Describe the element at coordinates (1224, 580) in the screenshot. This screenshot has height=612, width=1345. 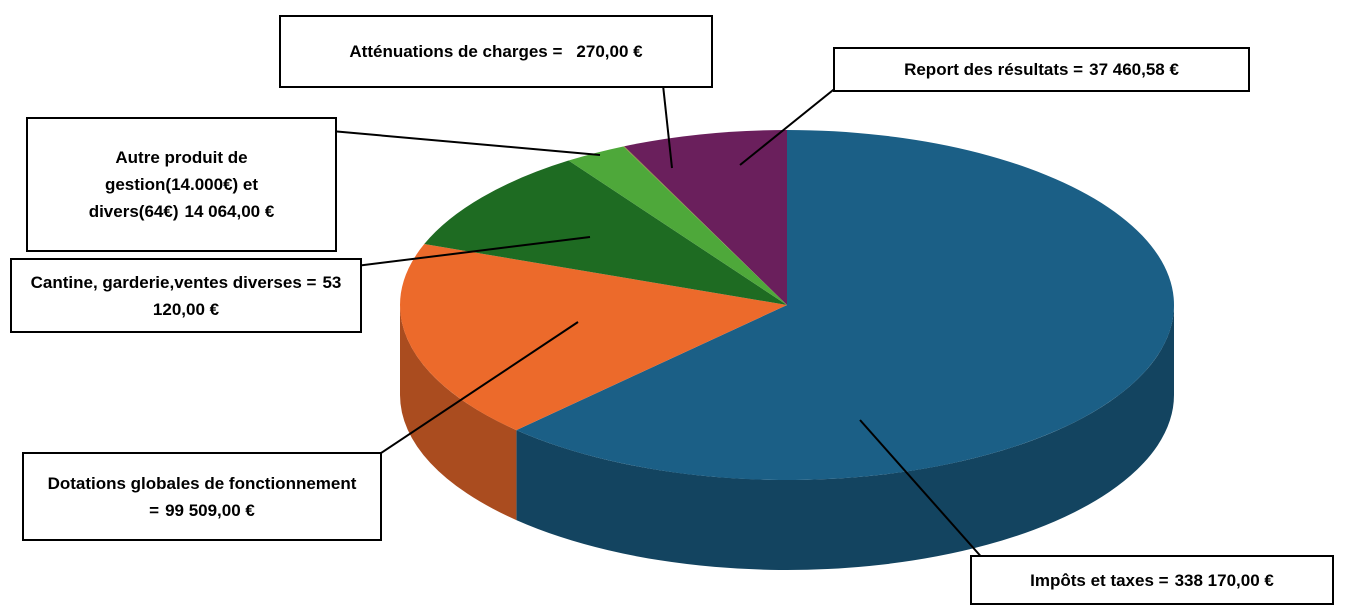
I see `value-label: 338 170,00 €` at that location.